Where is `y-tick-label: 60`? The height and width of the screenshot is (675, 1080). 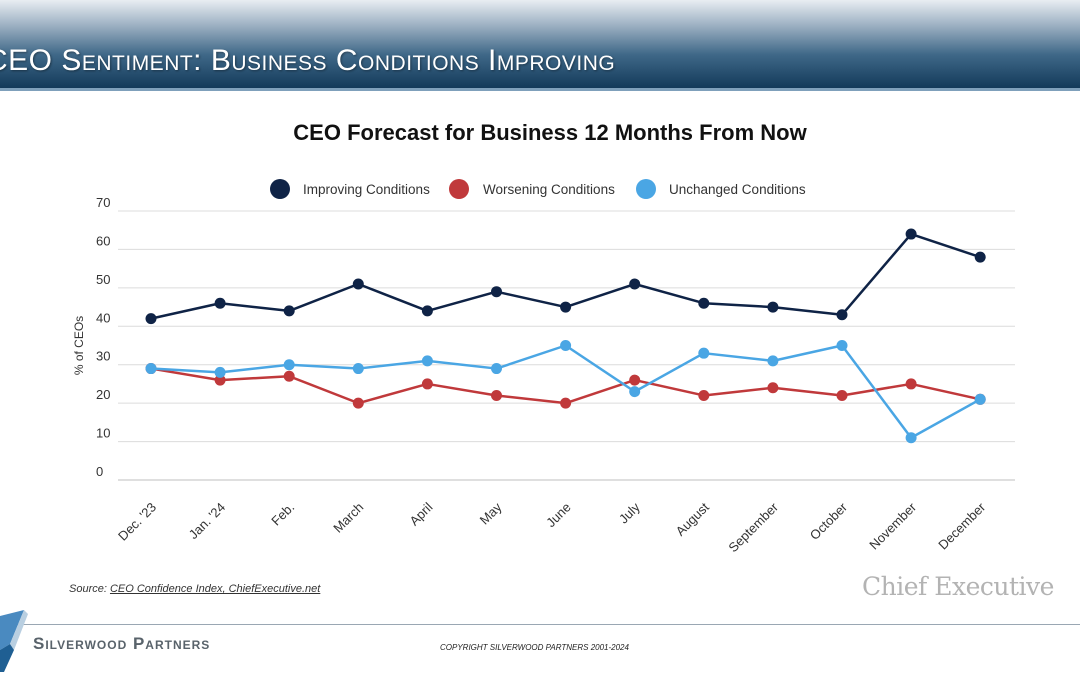
y-tick-label: 60 is located at coordinates (103, 240).